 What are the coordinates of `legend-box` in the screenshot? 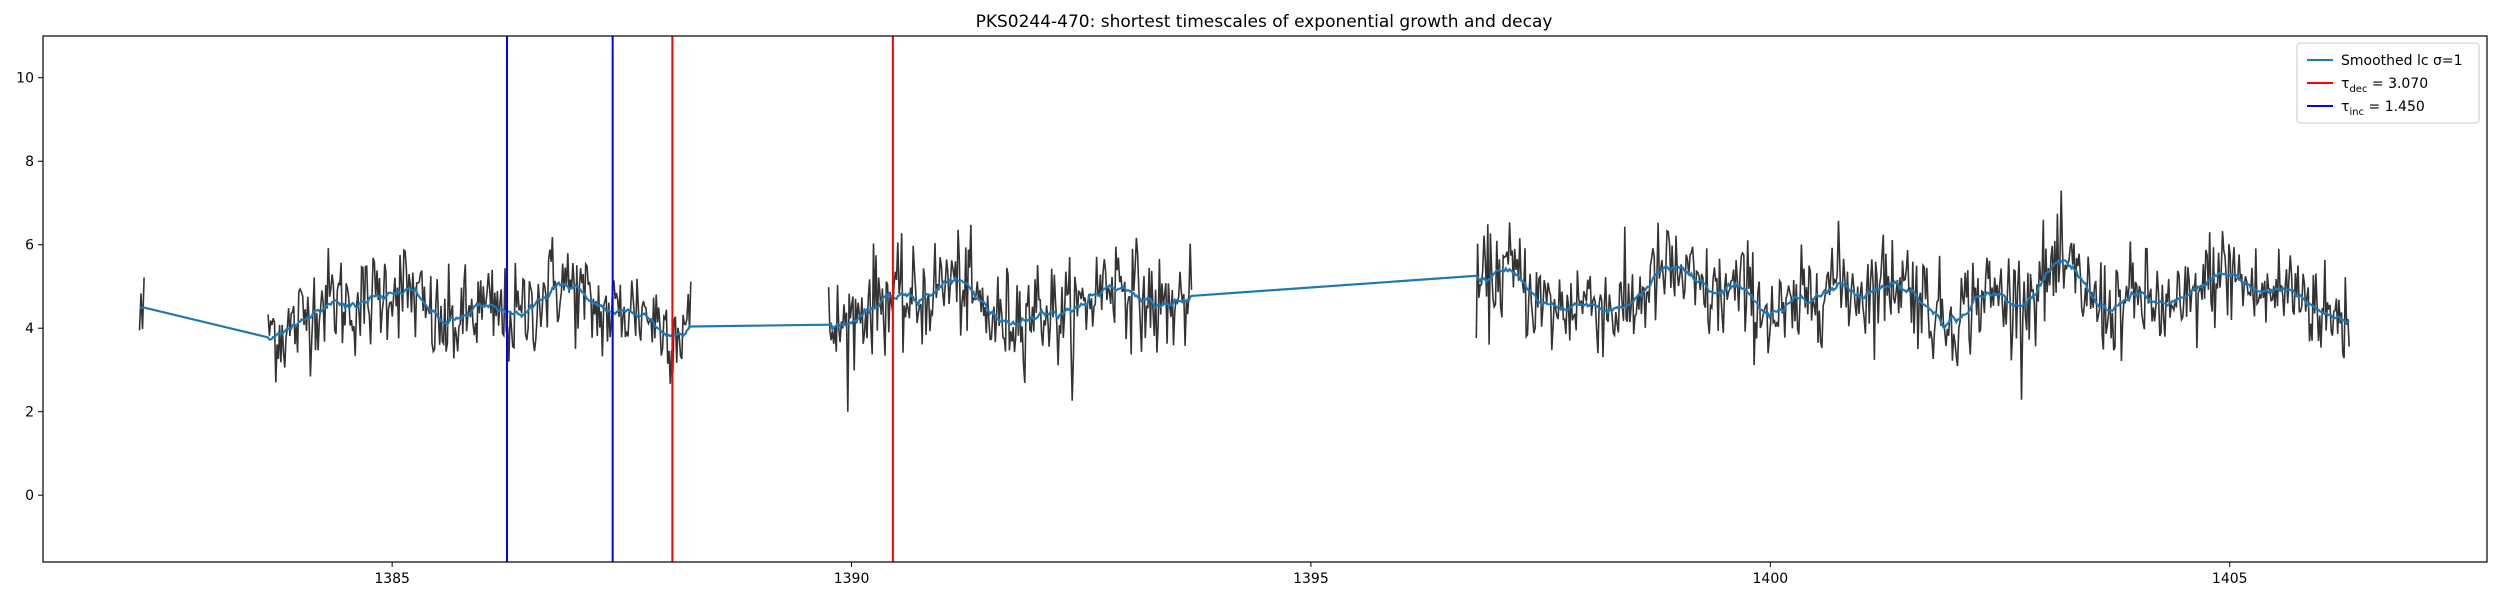 It's located at (2388, 83).